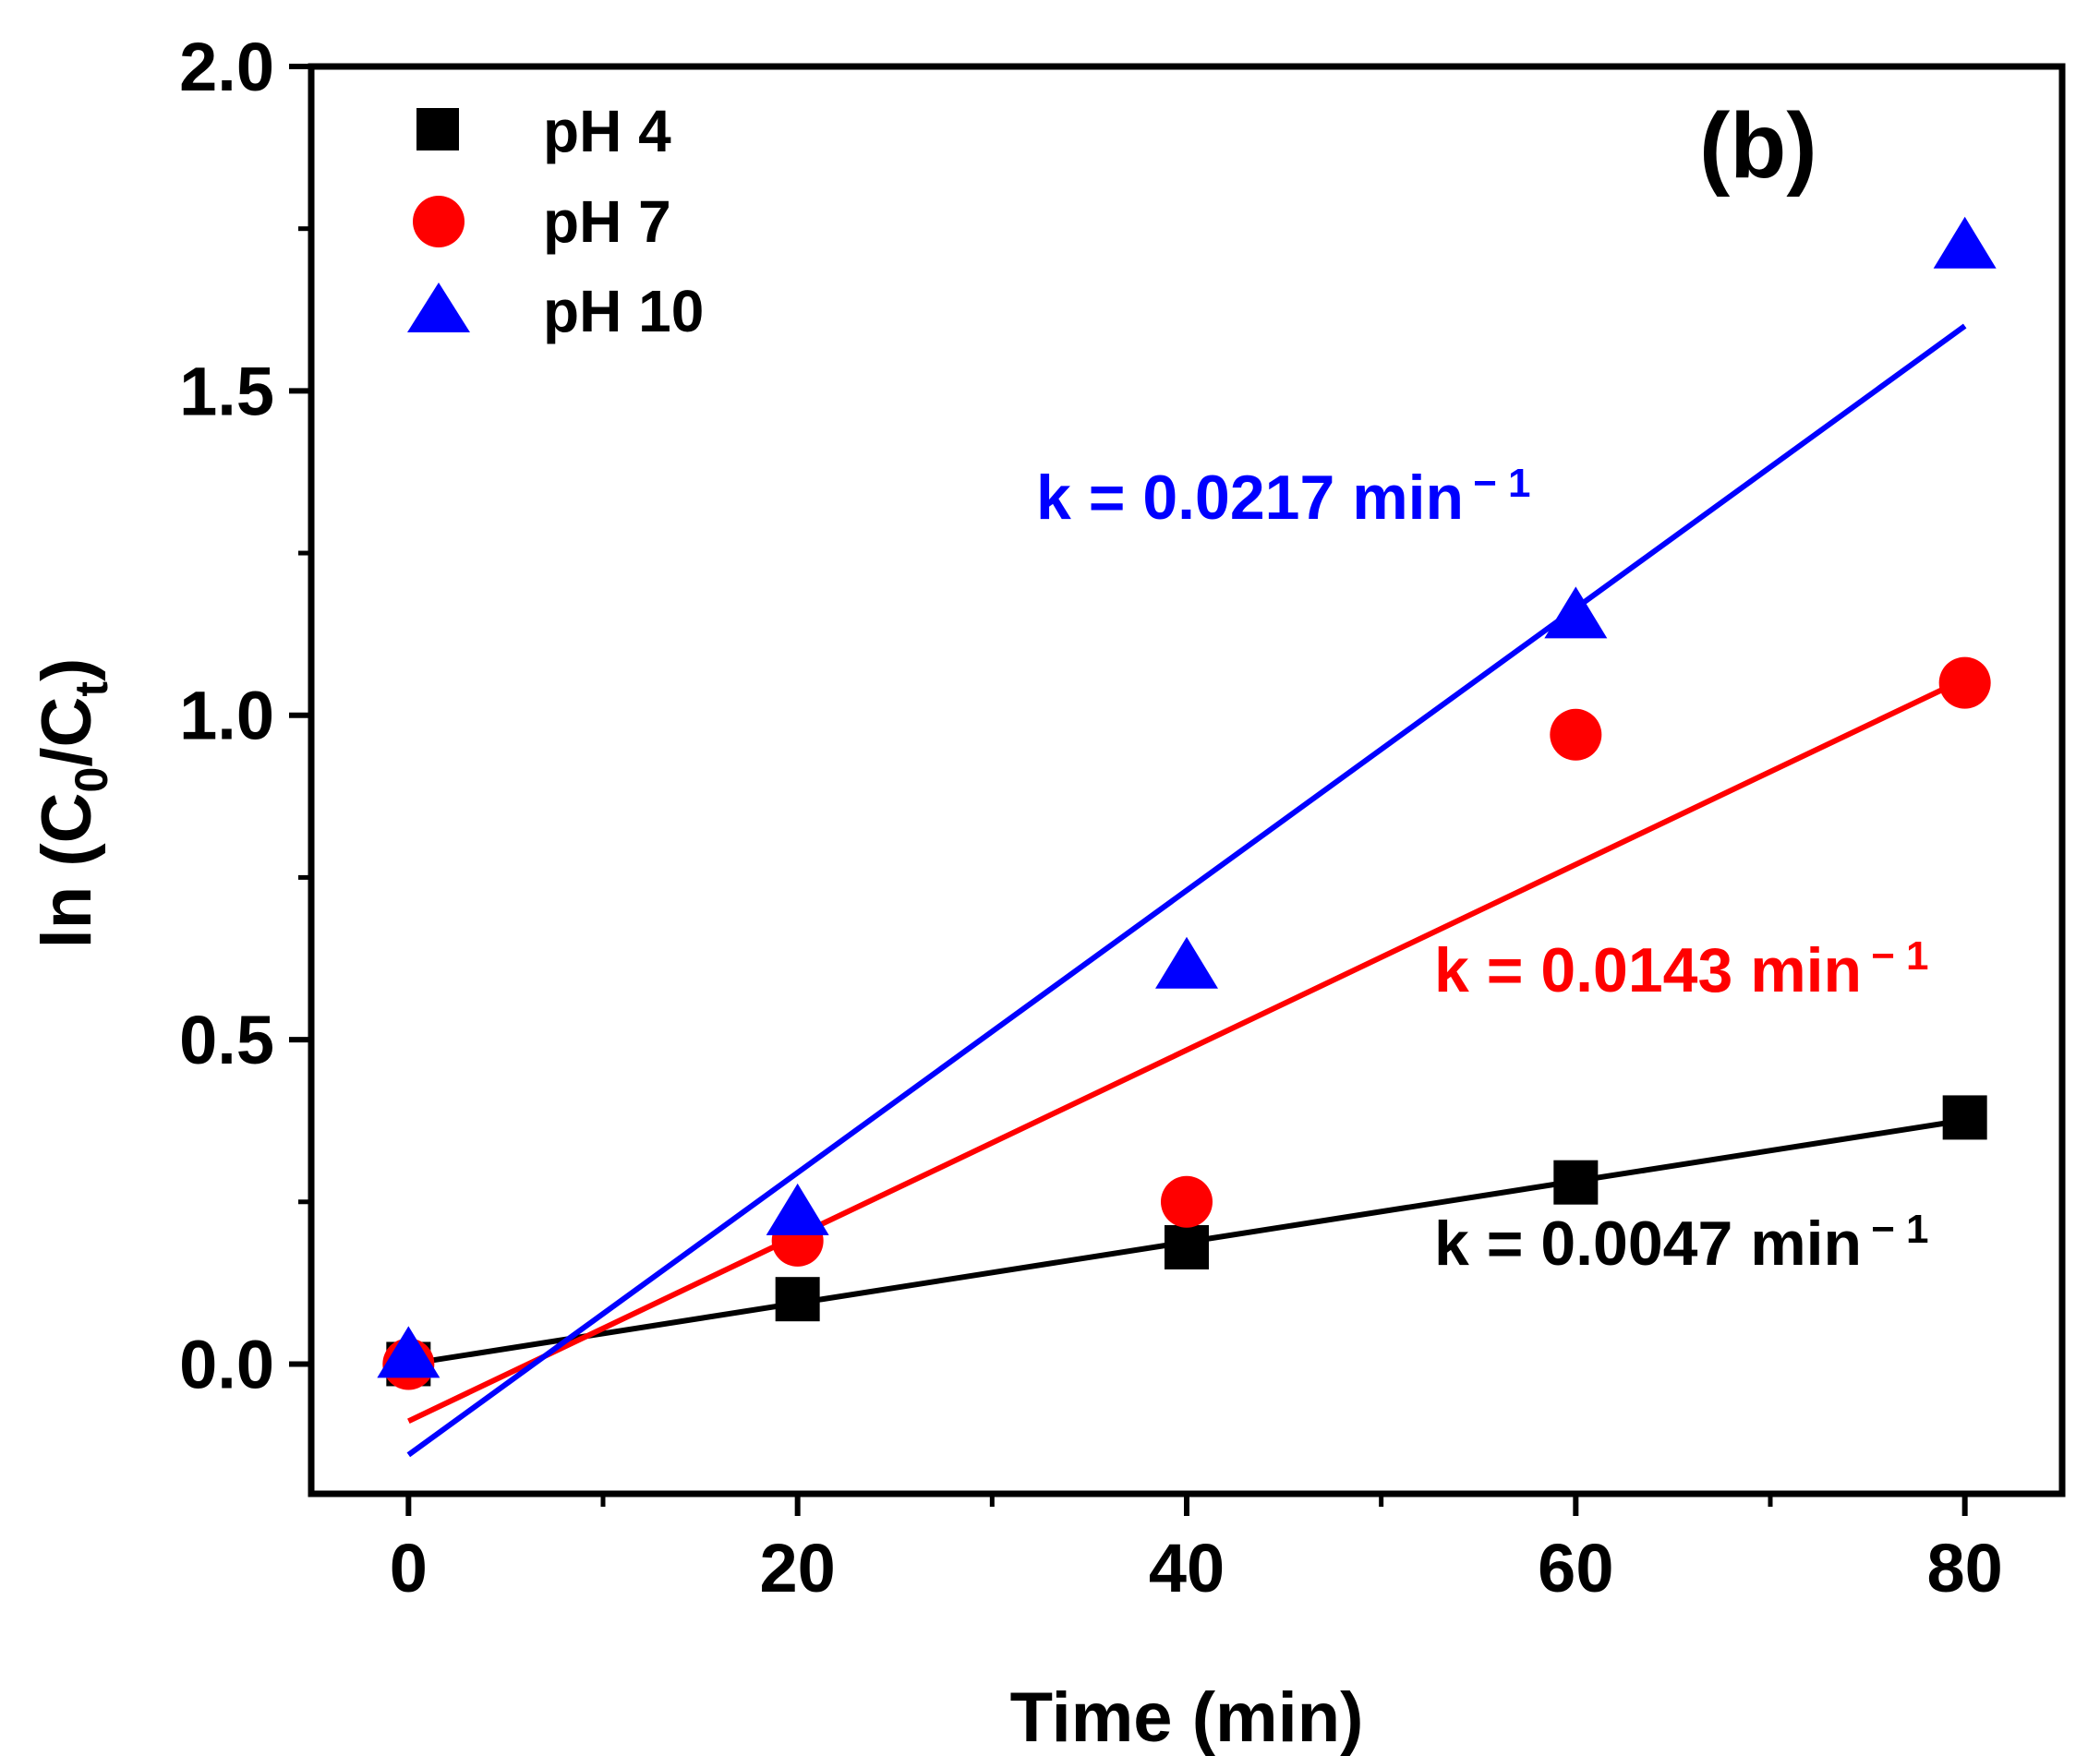 This screenshot has width=2100, height=1756. What do you see at coordinates (1283, 497) in the screenshot?
I see `k-label-ph10: k = 0.0217 min − 1` at bounding box center [1283, 497].